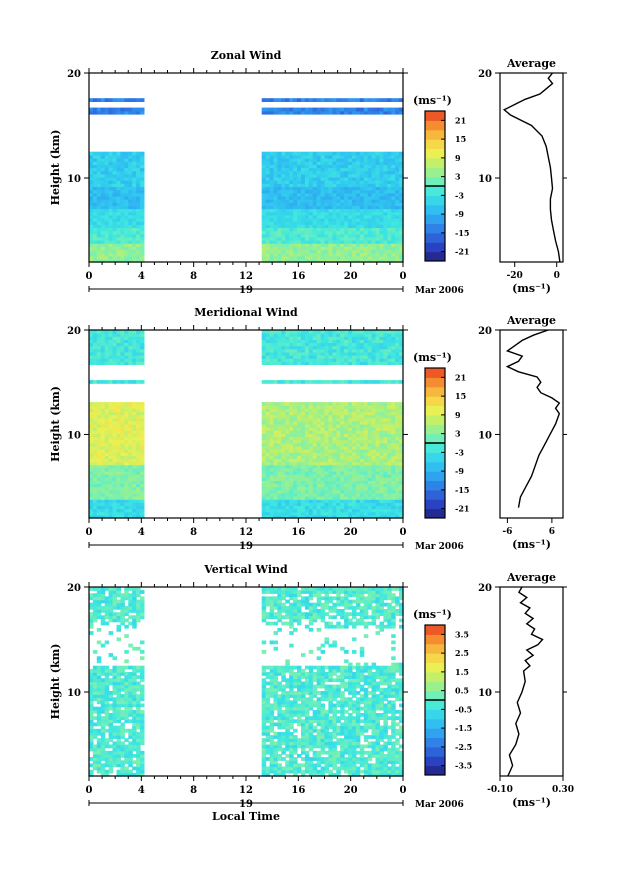 This screenshot has width=627, height=873. I want to click on x-tick-label: 20, so click(351, 276).